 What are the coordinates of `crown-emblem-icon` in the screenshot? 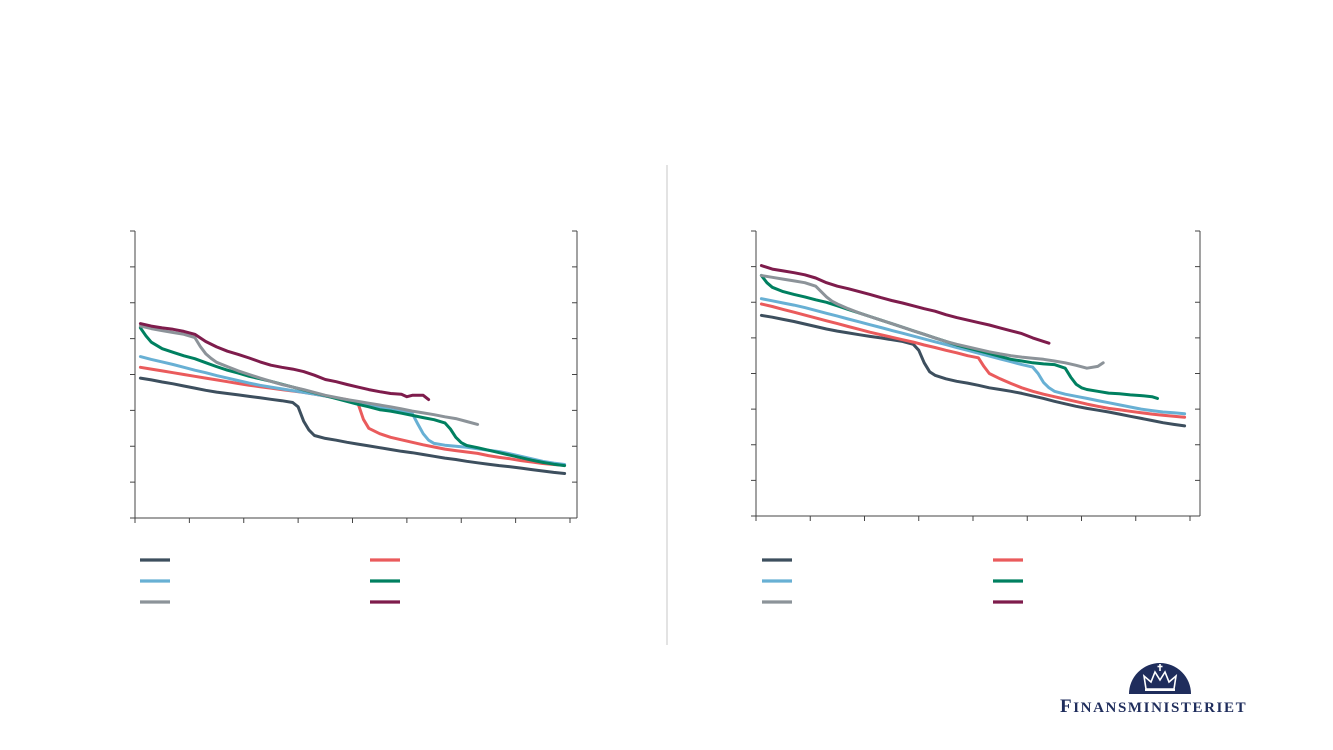 It's located at (1160, 678).